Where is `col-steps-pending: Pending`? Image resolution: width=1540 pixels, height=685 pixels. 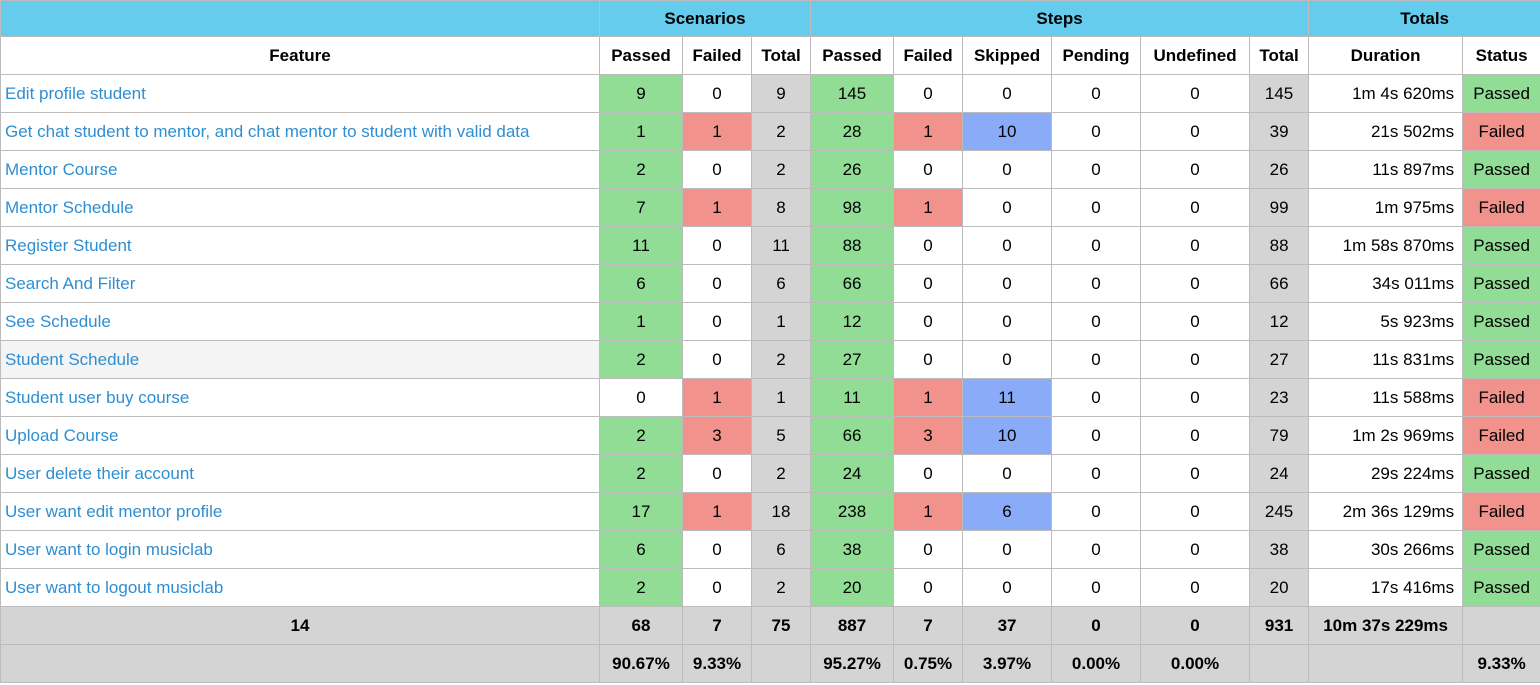 col-steps-pending: Pending is located at coordinates (1096, 55).